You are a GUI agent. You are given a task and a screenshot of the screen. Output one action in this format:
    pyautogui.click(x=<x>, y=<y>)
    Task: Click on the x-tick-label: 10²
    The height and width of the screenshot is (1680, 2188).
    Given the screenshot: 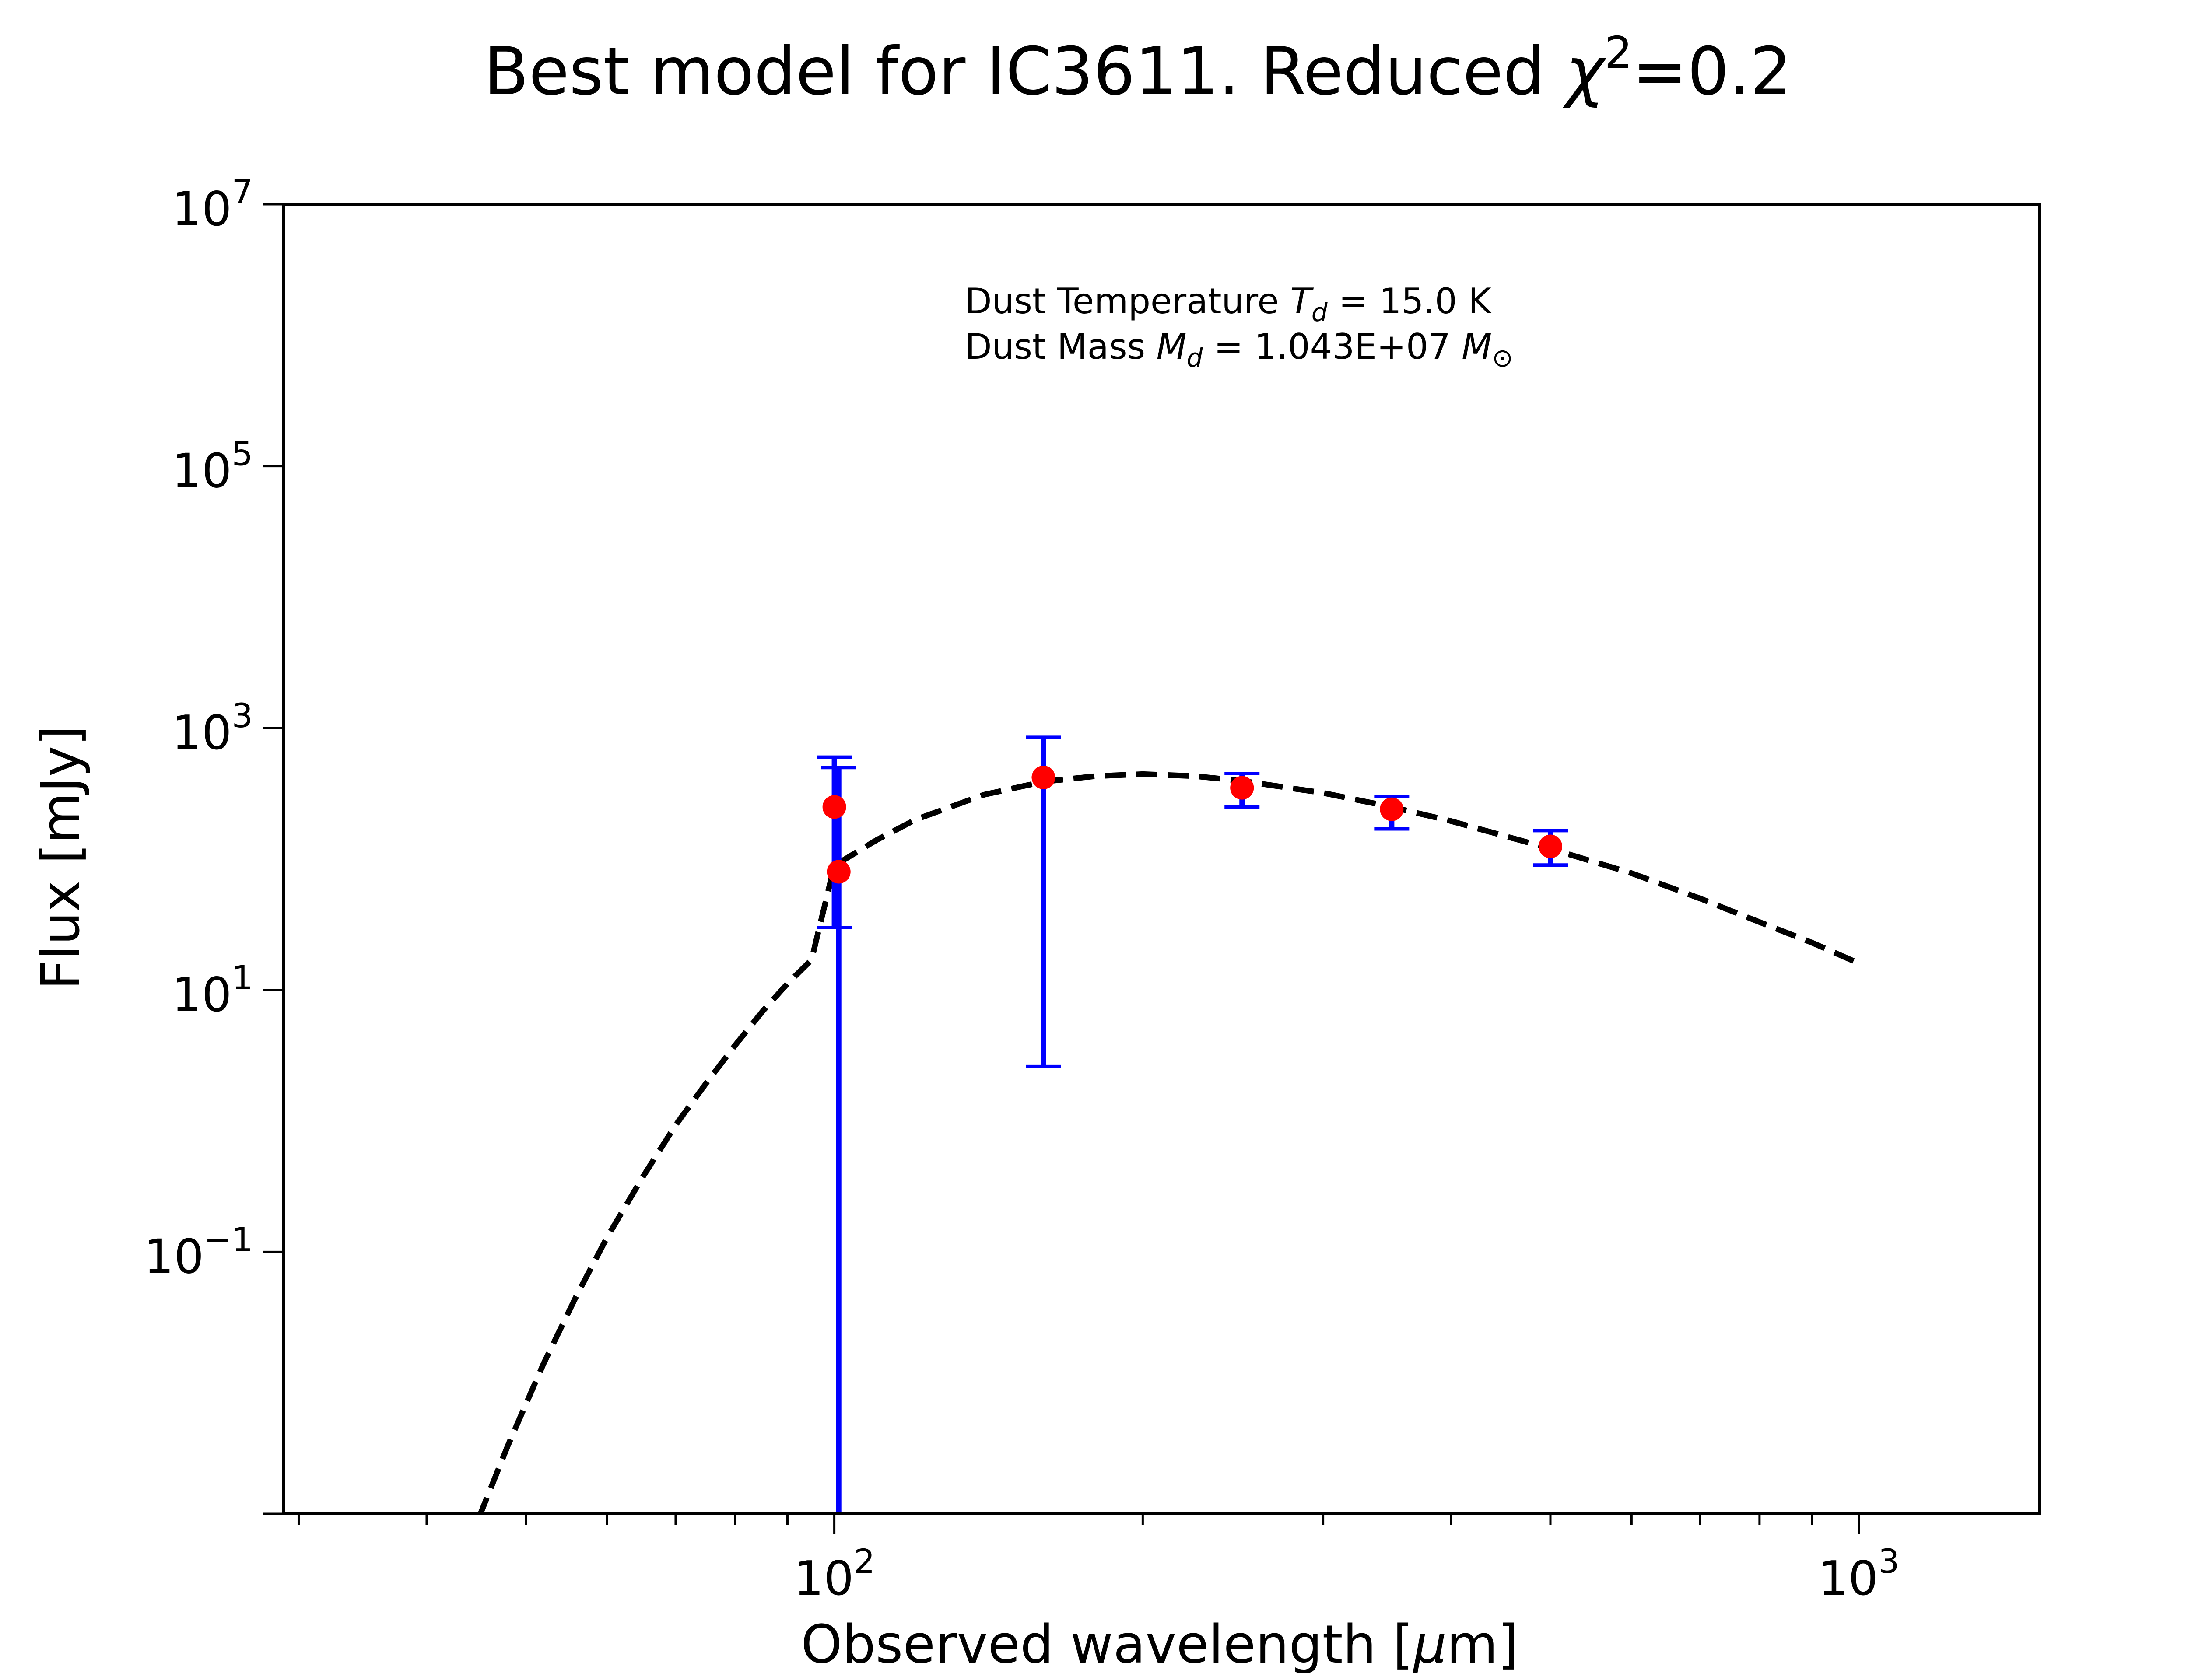 What is the action you would take?
    pyautogui.click(x=834, y=1574)
    